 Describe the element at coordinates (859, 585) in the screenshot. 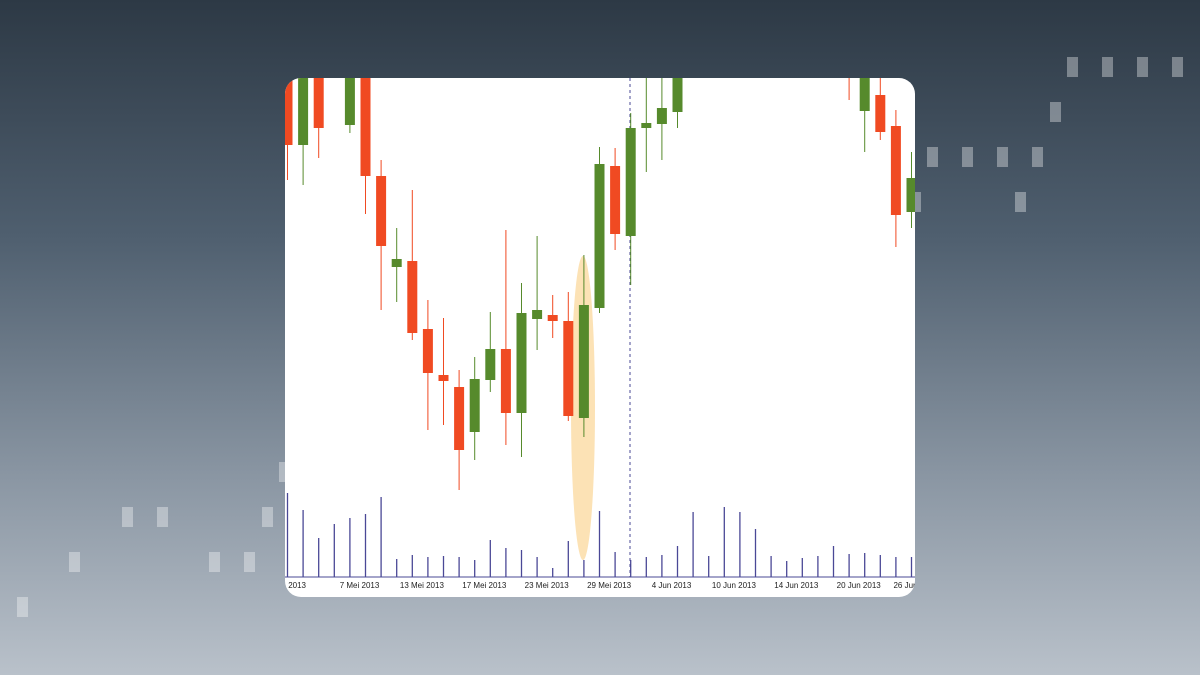

I see `x-tick-label: 20 Jun 2013` at that location.